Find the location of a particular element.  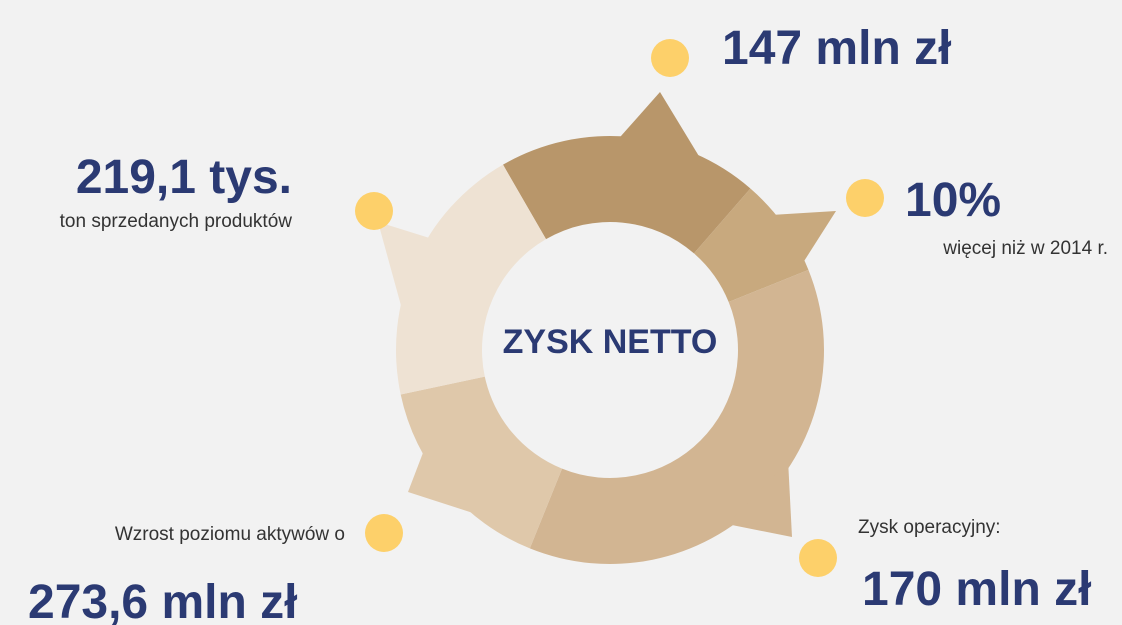

caption: więcej niż w 2014 r. is located at coordinates (1025, 248).